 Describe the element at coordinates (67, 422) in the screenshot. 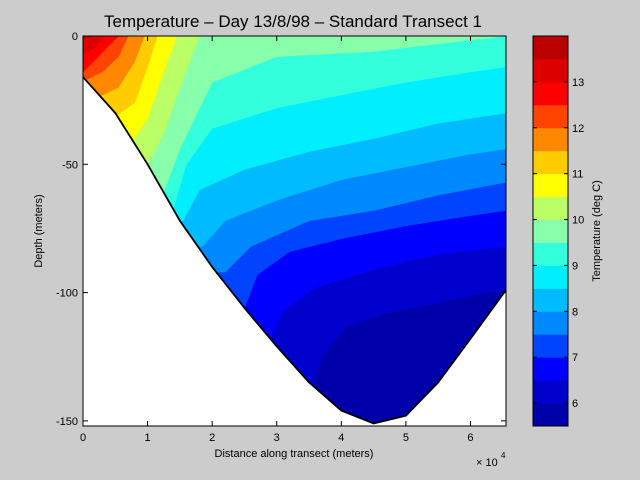

I see `y-tick-label: -150` at that location.